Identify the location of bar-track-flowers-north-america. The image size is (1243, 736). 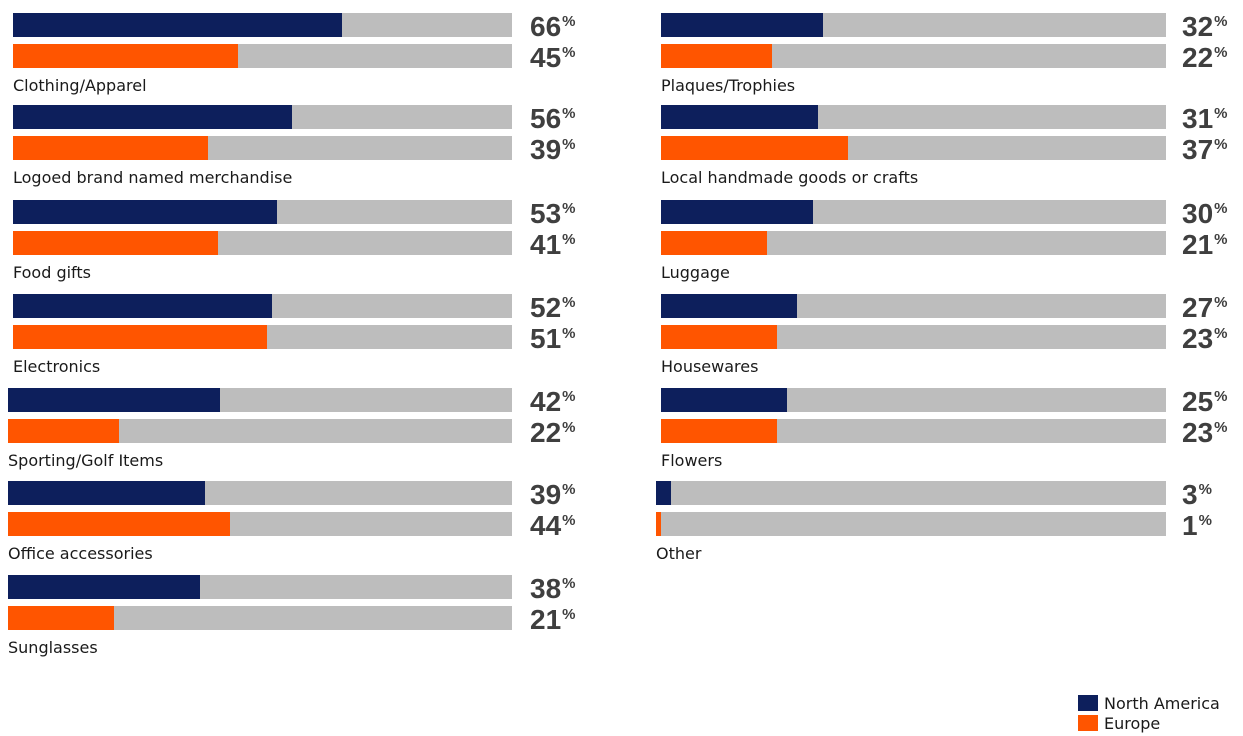
(913, 400).